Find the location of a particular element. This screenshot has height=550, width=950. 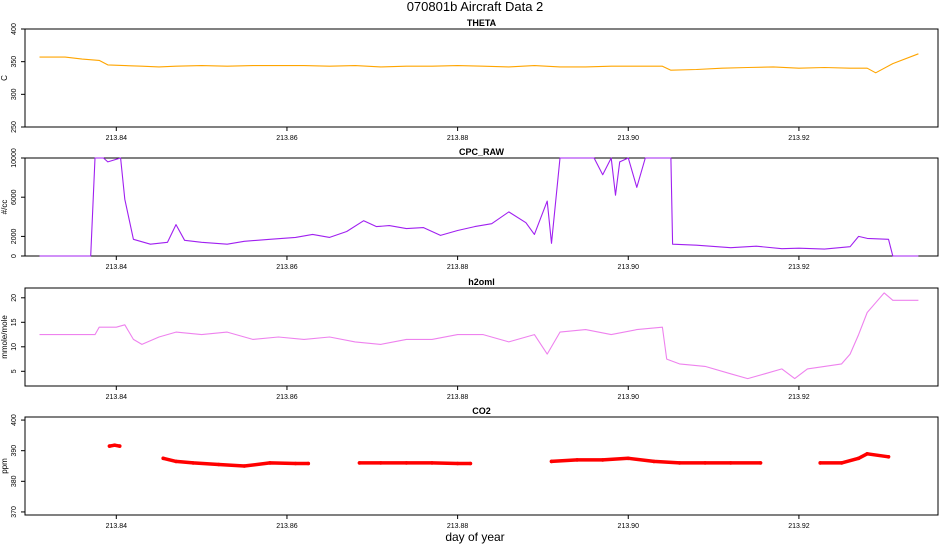

panel3-x-tick-label: 213.86 is located at coordinates (287, 397).